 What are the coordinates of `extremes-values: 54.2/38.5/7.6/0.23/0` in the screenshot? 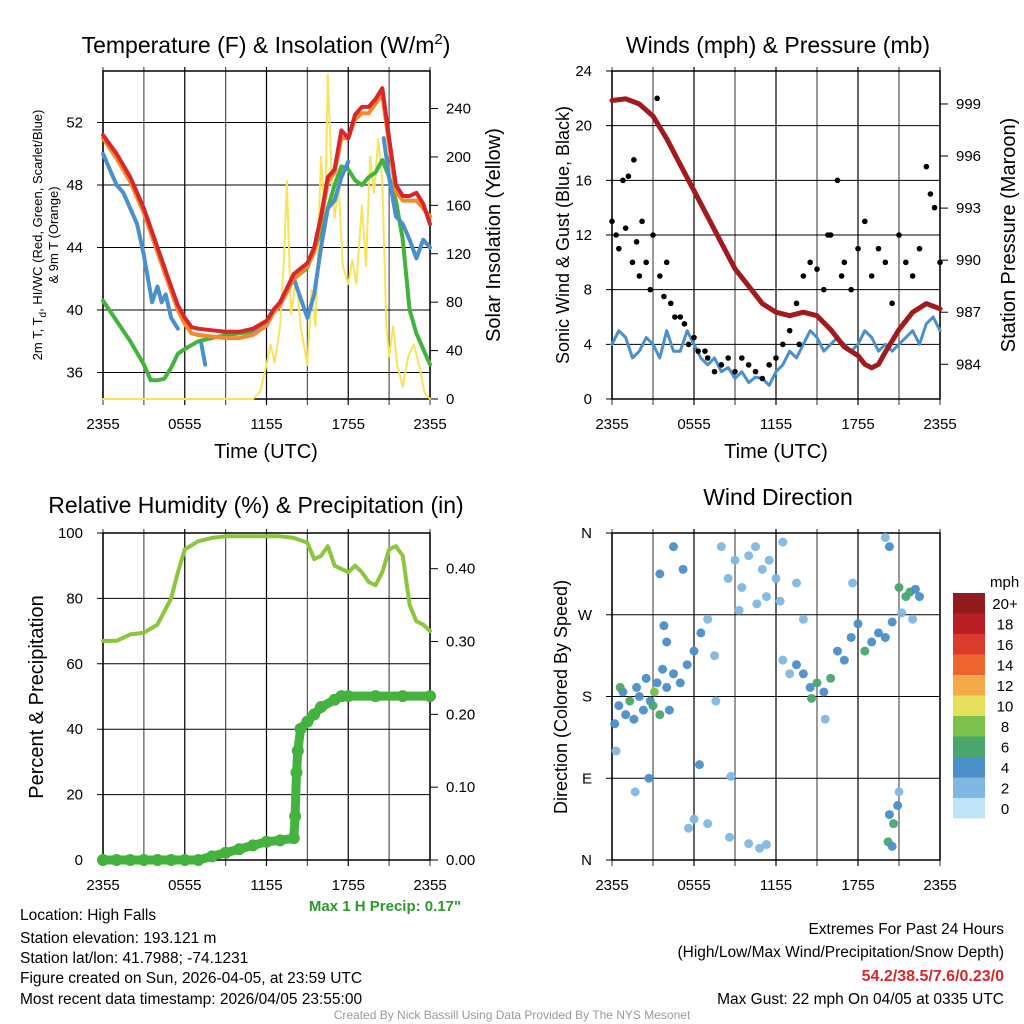 It's located at (933, 976).